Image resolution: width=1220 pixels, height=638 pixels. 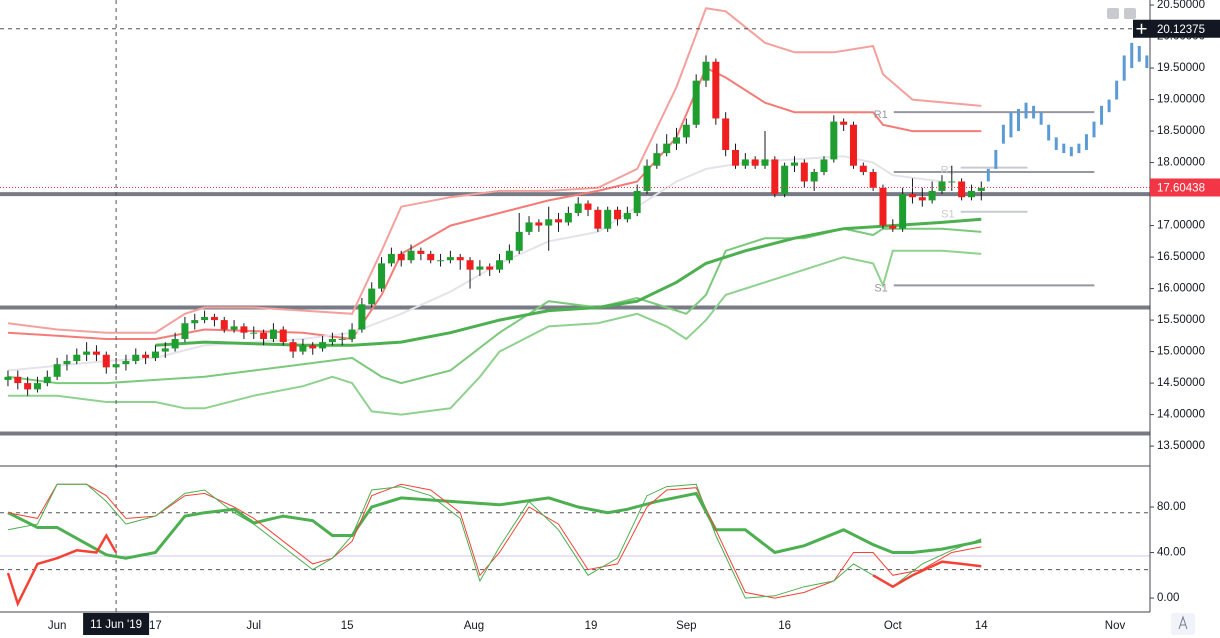 I want to click on last-price-box, so click(x=1185, y=187).